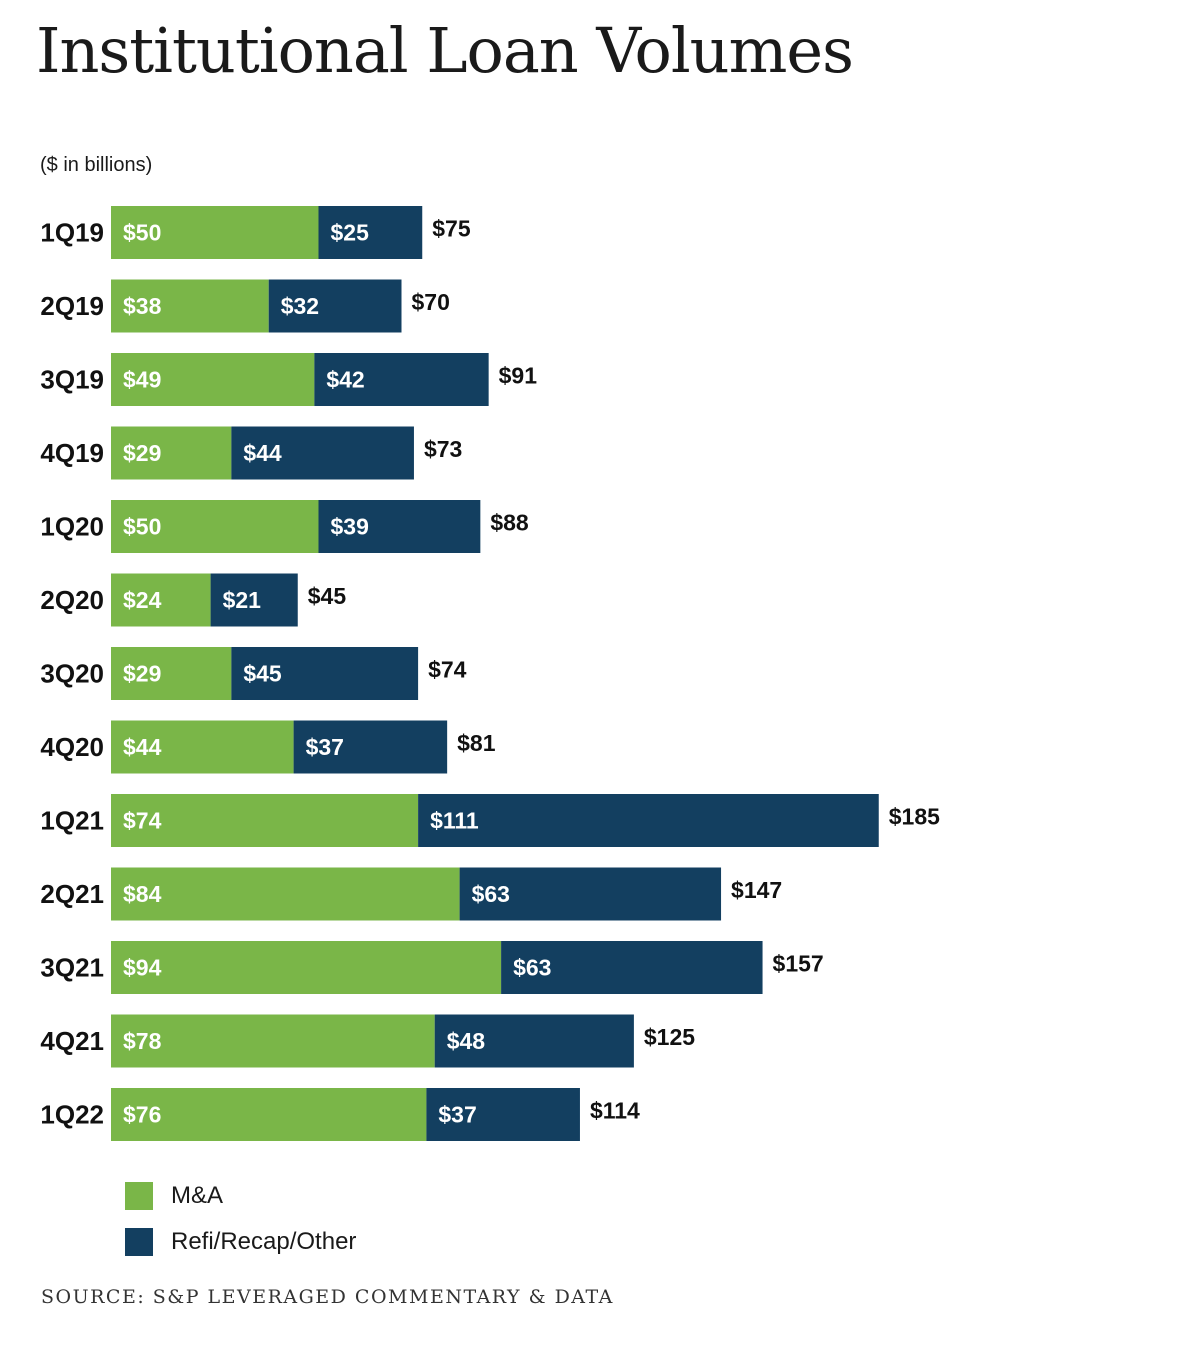 This screenshot has height=1349, width=1200. What do you see at coordinates (72, 894) in the screenshot?
I see `category-label: 2Q21` at bounding box center [72, 894].